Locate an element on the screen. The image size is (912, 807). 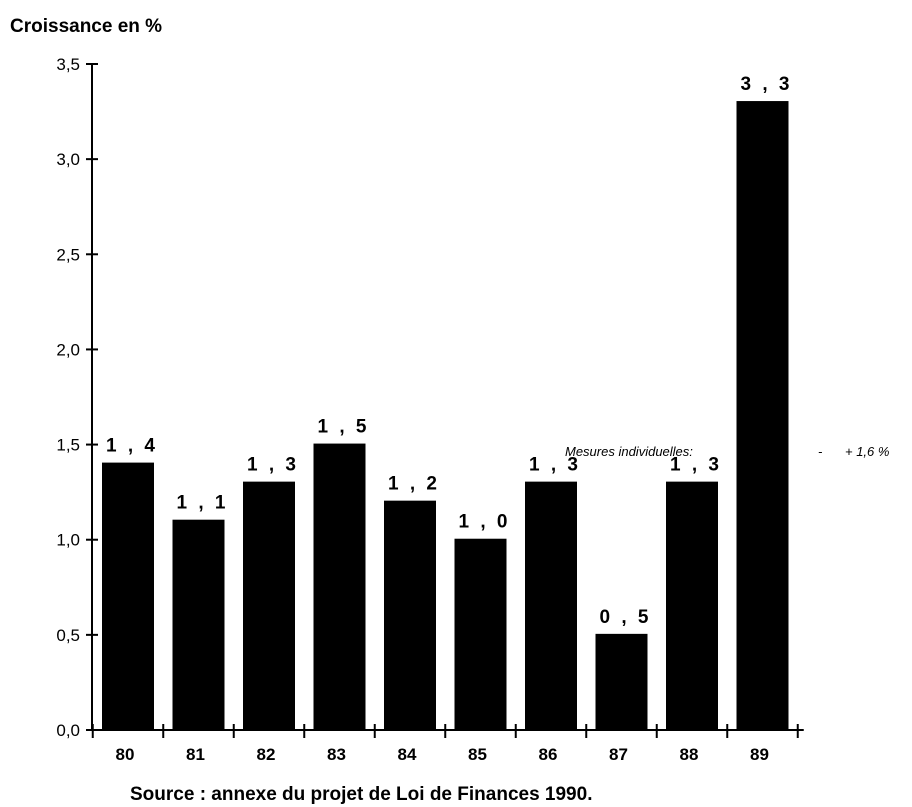
x-tick-label: 86 is located at coordinates (548, 754).